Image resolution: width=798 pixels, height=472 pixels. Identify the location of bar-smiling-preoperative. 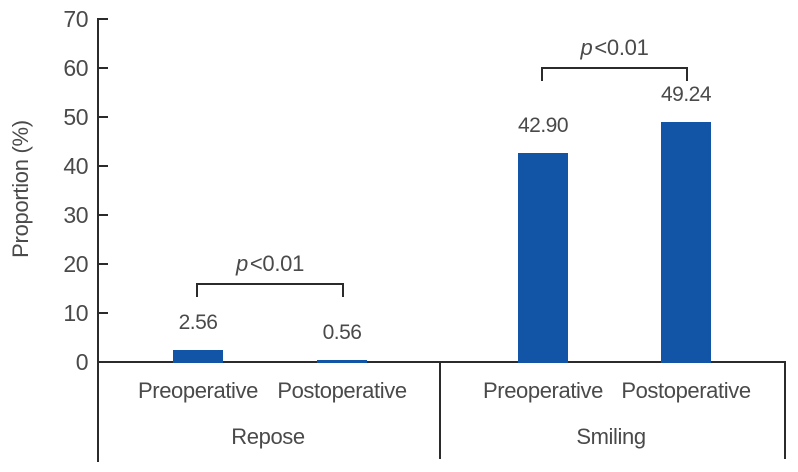
(543, 258).